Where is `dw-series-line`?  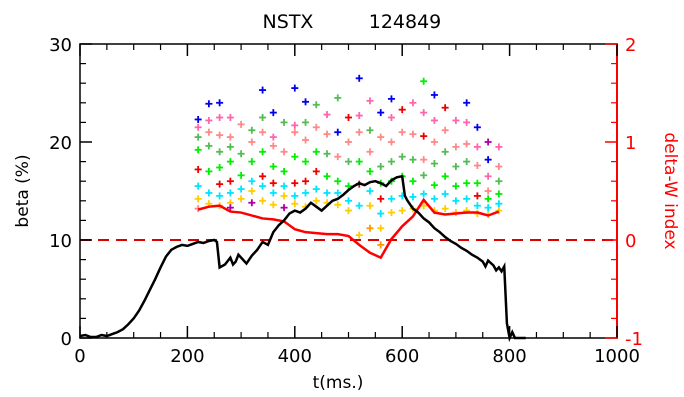 dw-series-line is located at coordinates (348, 228).